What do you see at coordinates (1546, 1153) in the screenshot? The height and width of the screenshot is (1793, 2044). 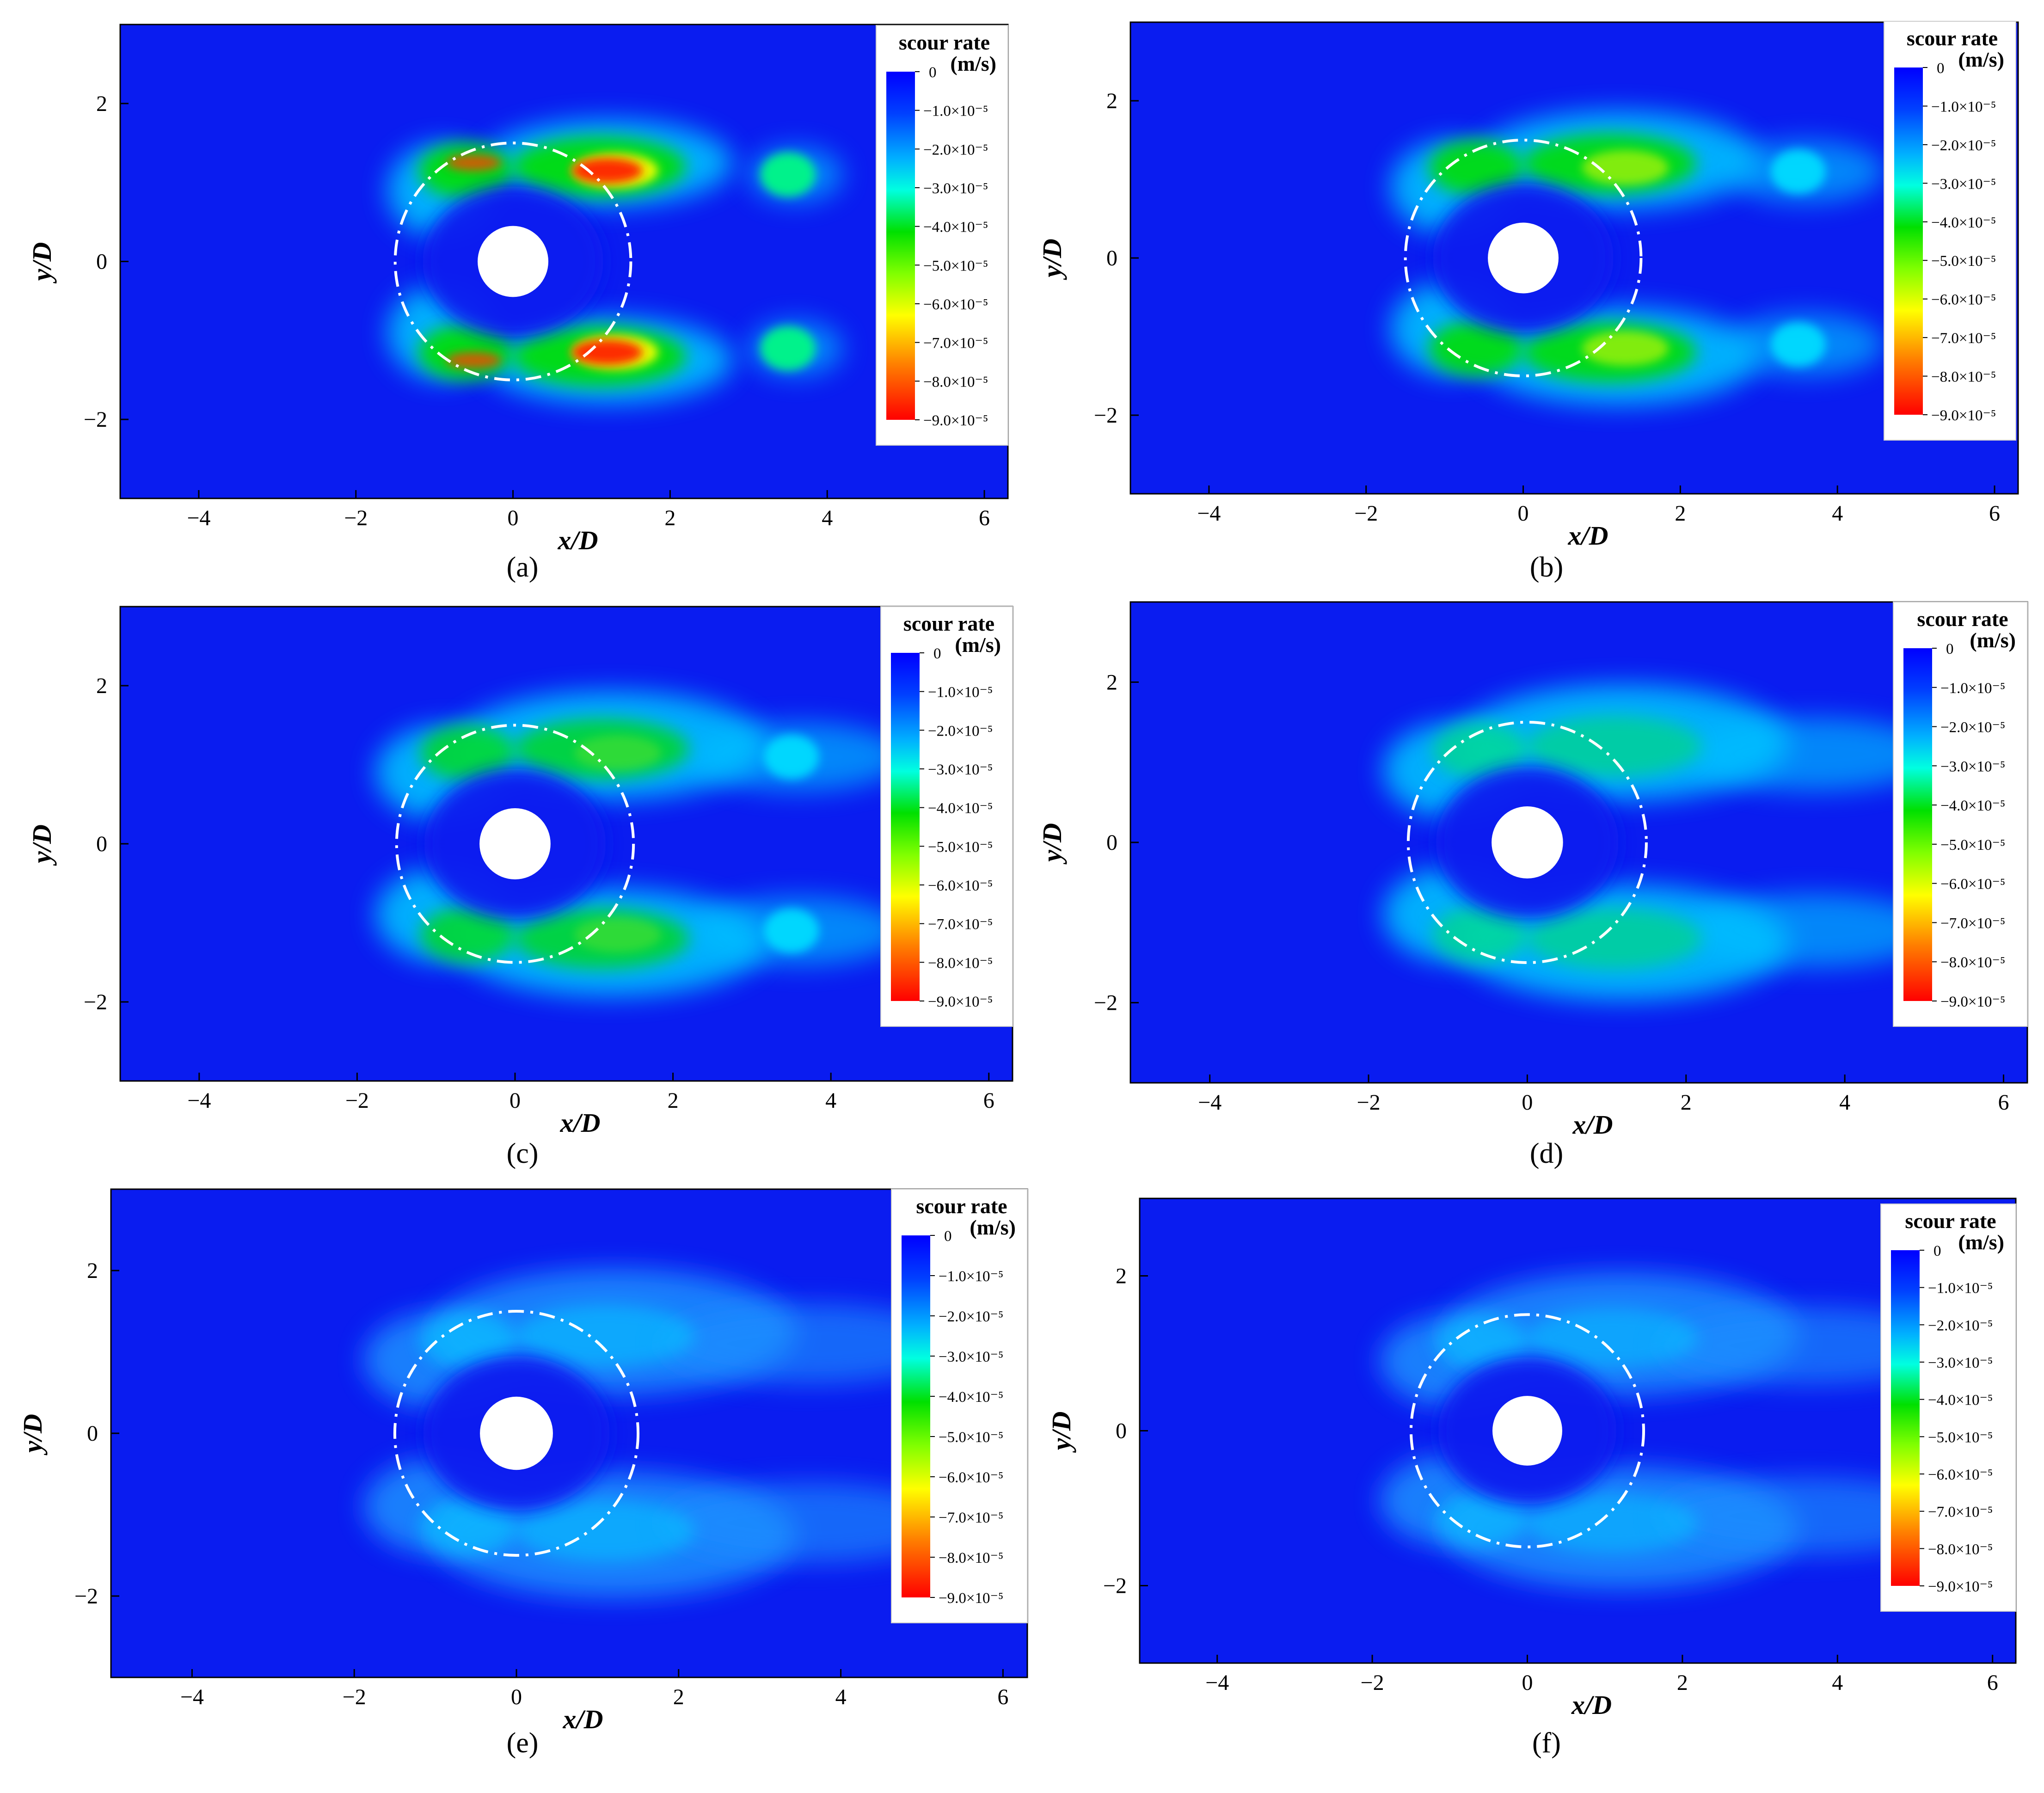 I see `panel-label: (d)` at bounding box center [1546, 1153].